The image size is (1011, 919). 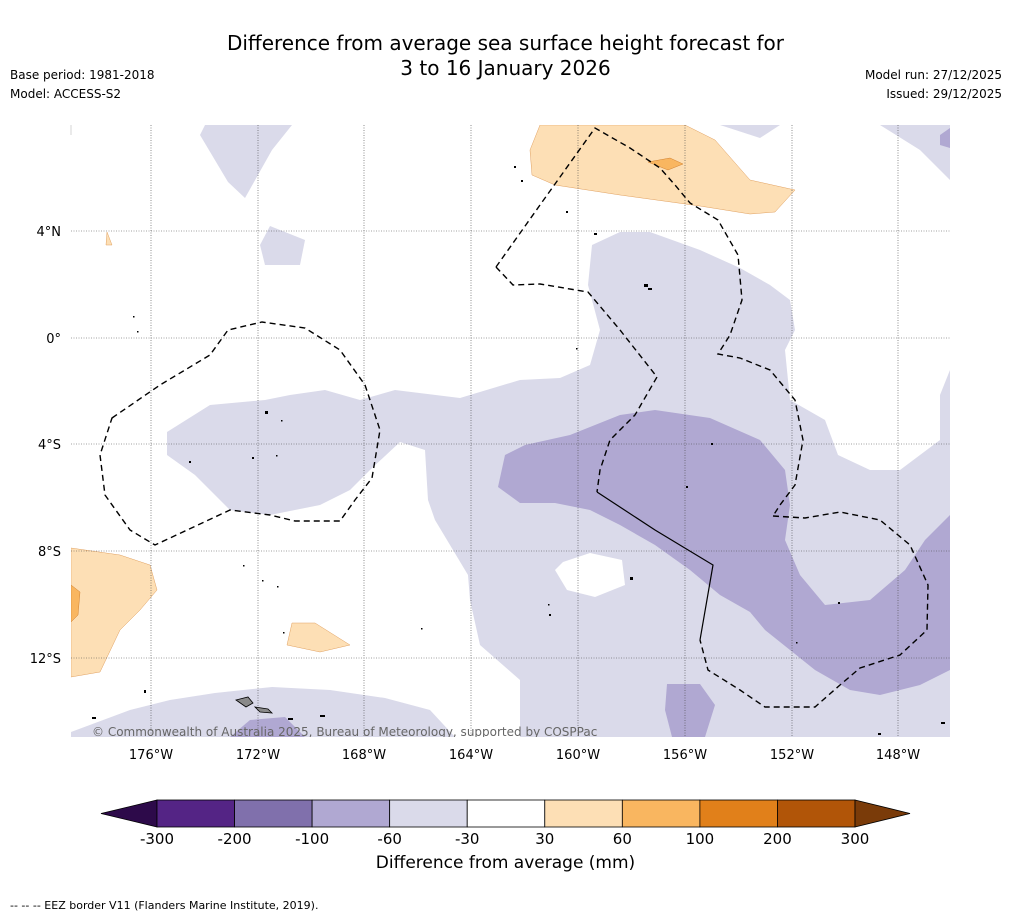 I want to click on meta-right: Model run: 27/12/2025 Issued: 29/12/2025, so click(x=933, y=85).